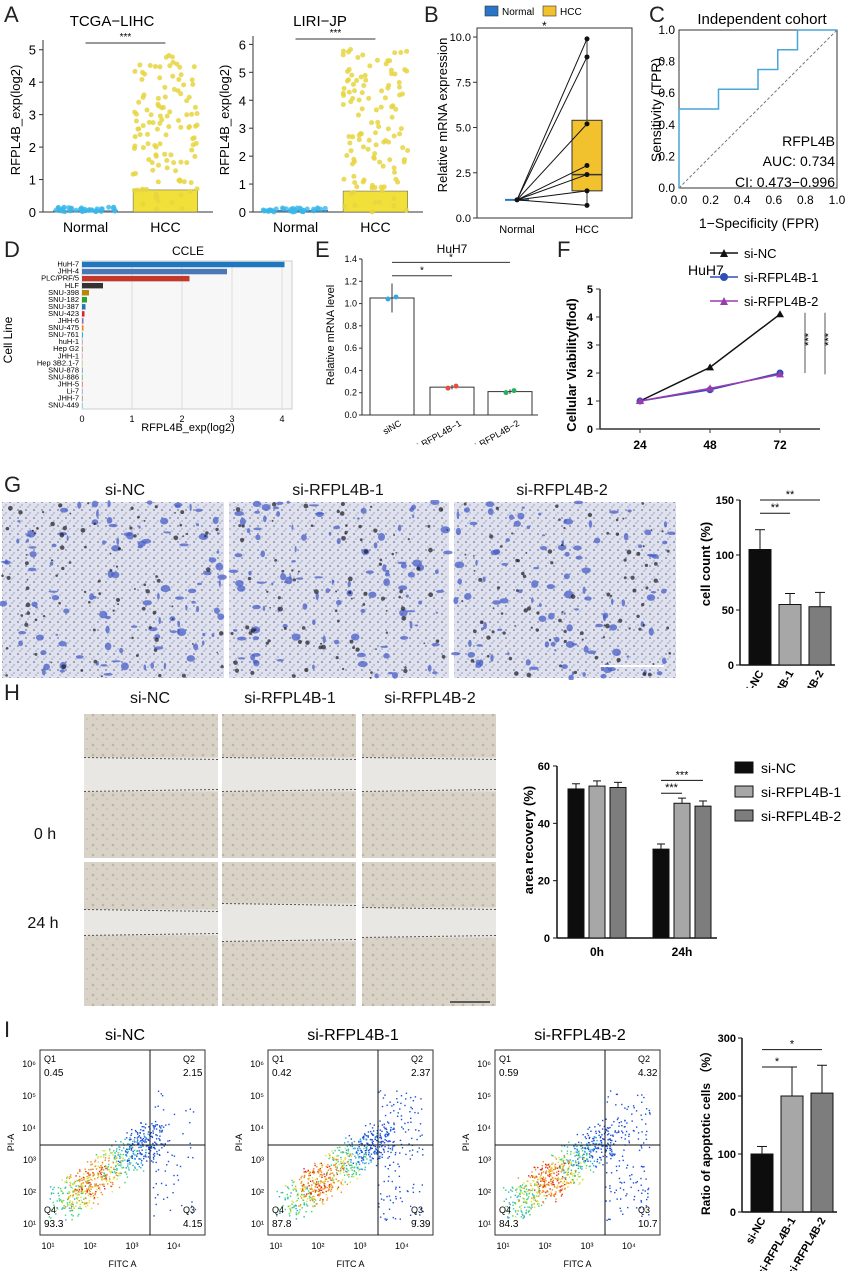  What do you see at coordinates (727, 1155) in the screenshot?
I see `y-tick-label: 100` at bounding box center [727, 1155].